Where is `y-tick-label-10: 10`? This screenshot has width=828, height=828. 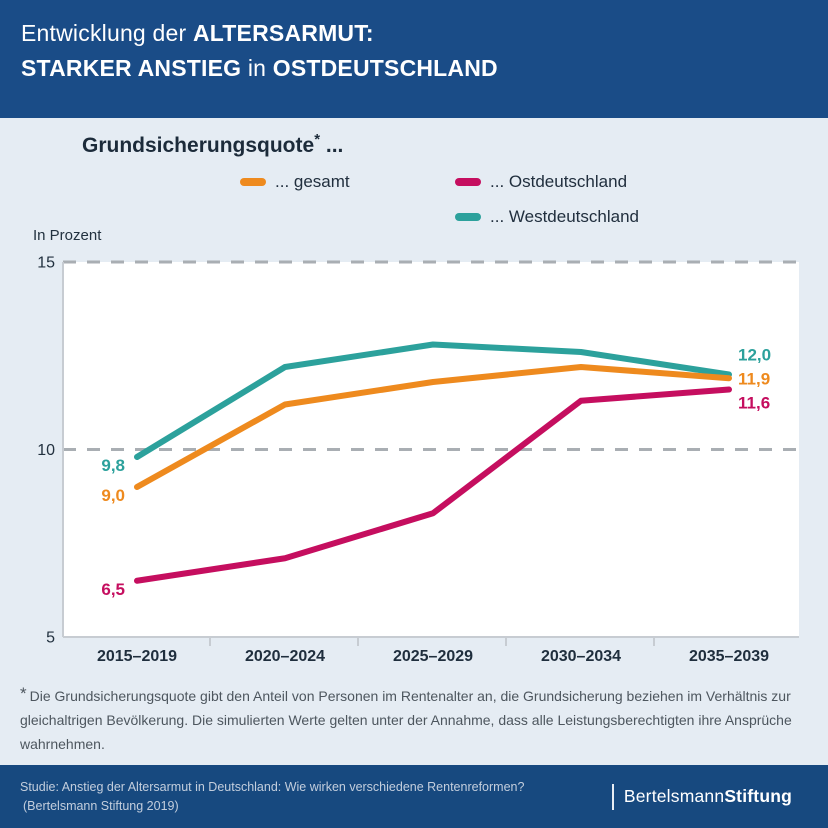
y-tick-label-10: 10 is located at coordinates (46, 450).